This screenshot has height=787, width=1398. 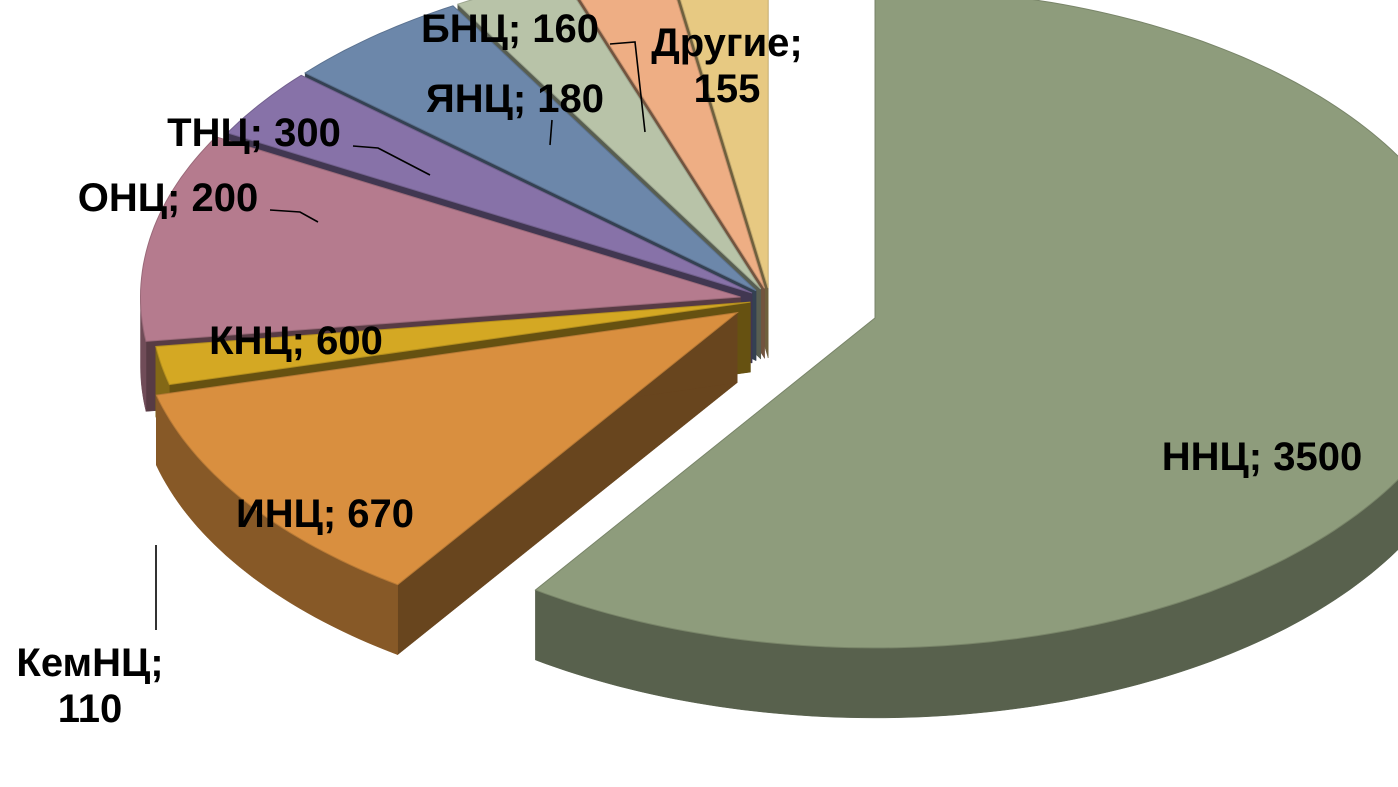 I want to click on data-label-БНЦ: БНЦ; 160, so click(x=510, y=29).